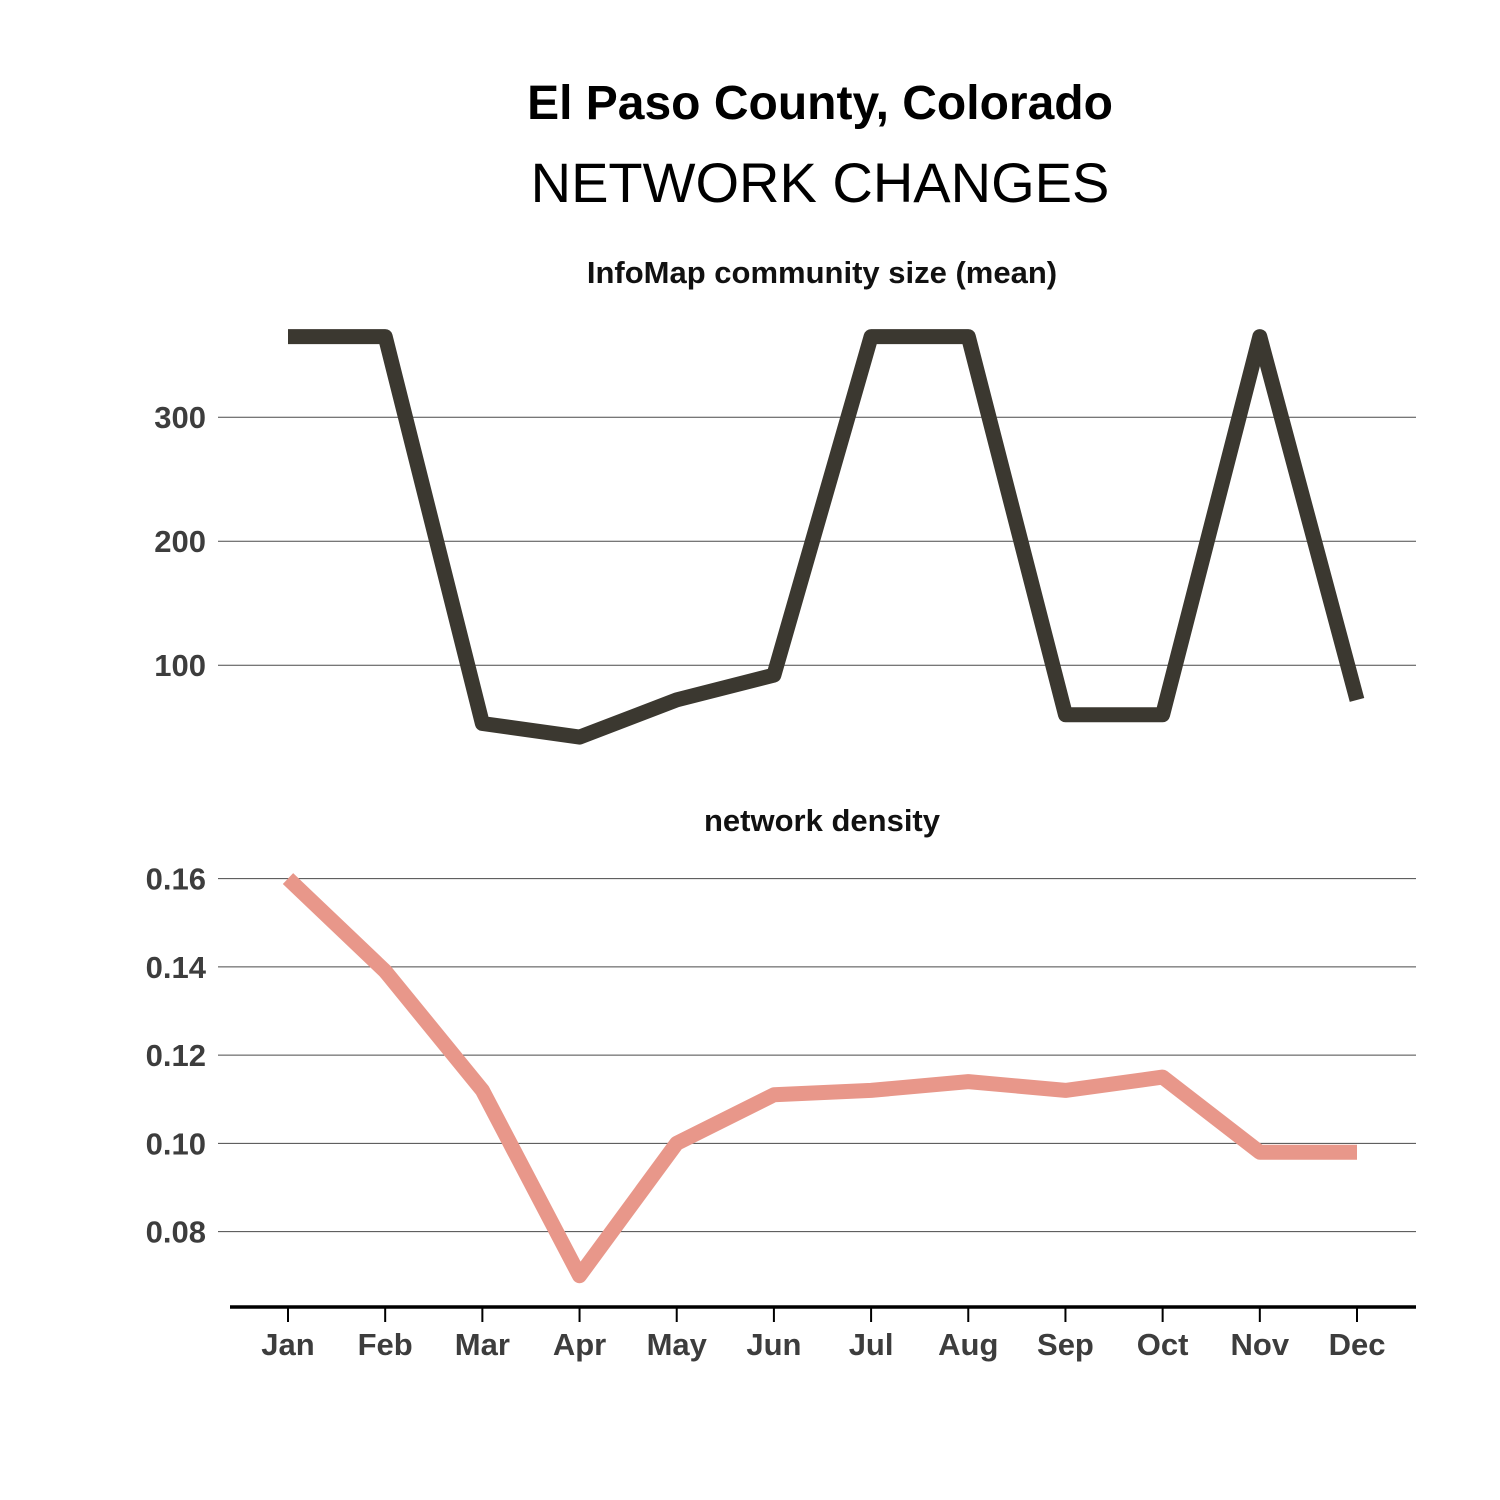  I want to click on x-tick-label: Feb, so click(385, 1344).